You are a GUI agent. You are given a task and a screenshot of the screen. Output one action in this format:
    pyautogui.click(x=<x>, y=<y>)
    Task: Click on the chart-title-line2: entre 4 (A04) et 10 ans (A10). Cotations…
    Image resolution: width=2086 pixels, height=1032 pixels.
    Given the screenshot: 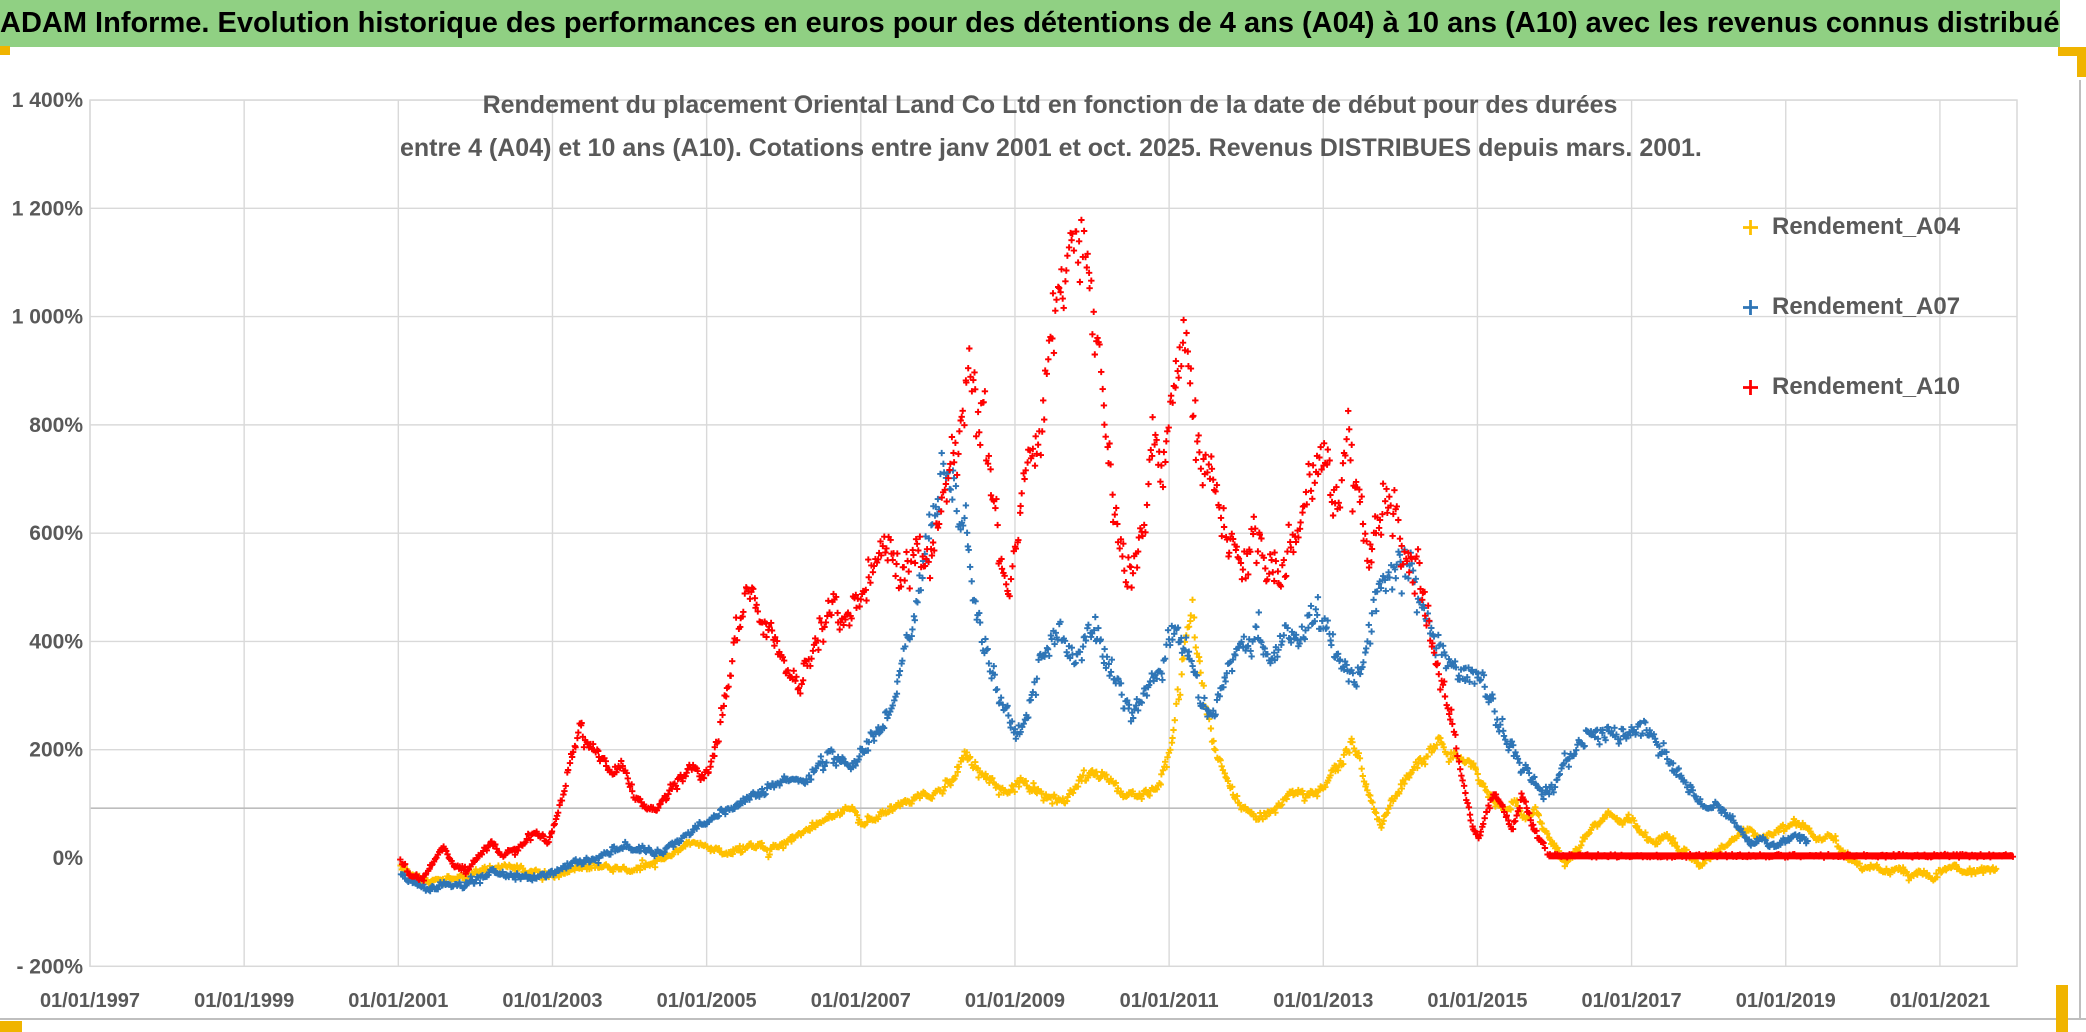 What is the action you would take?
    pyautogui.click(x=1051, y=148)
    